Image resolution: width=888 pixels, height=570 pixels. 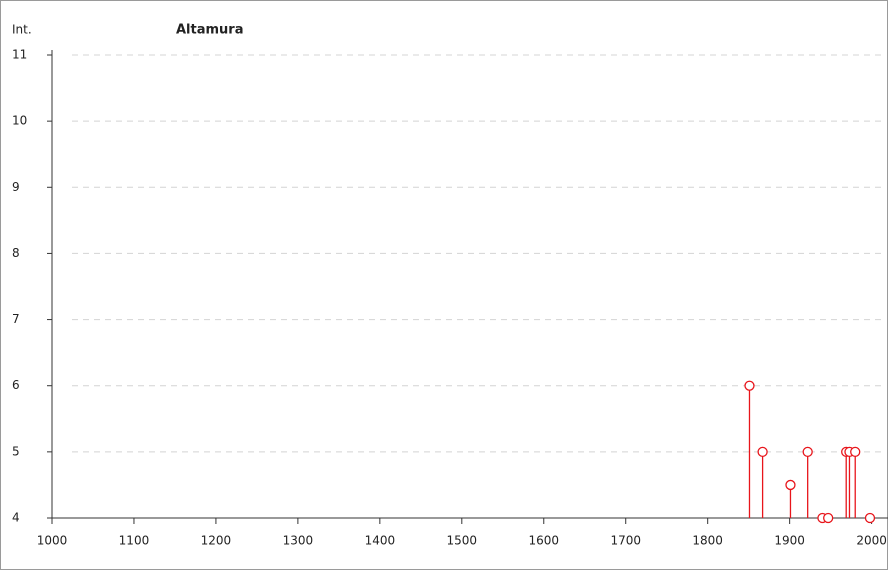 I want to click on x-tick-label: 1300, so click(x=298, y=541).